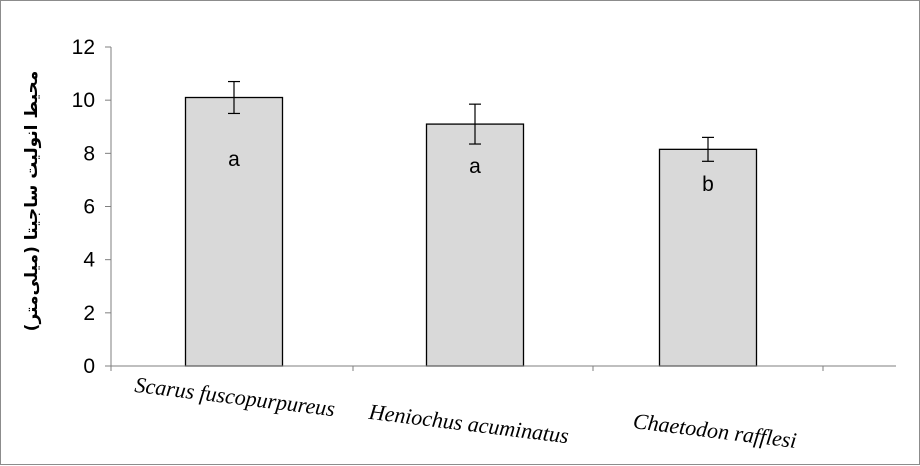 This screenshot has width=920, height=466. I want to click on x-category-label: Chaetodon rafflesi, so click(715, 430).